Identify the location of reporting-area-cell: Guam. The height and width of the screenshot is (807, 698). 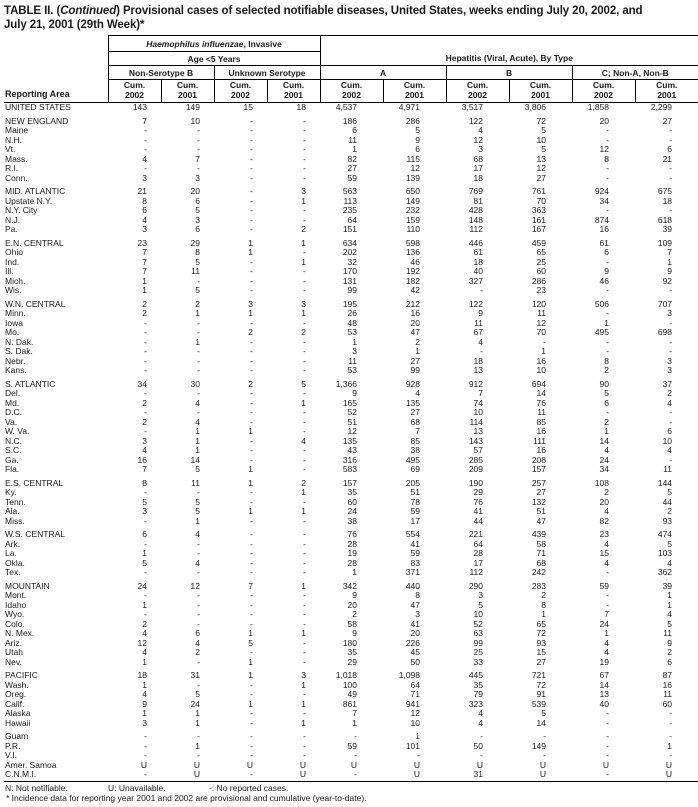
(17, 736).